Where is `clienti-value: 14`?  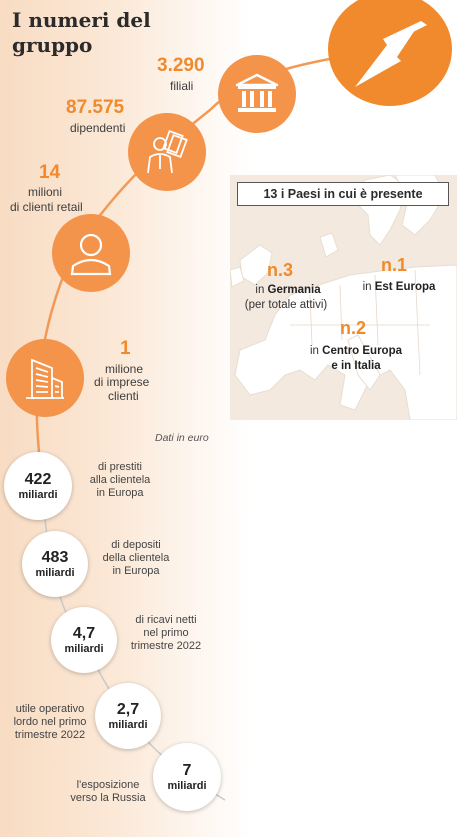 clienti-value: 14 is located at coordinates (50, 172).